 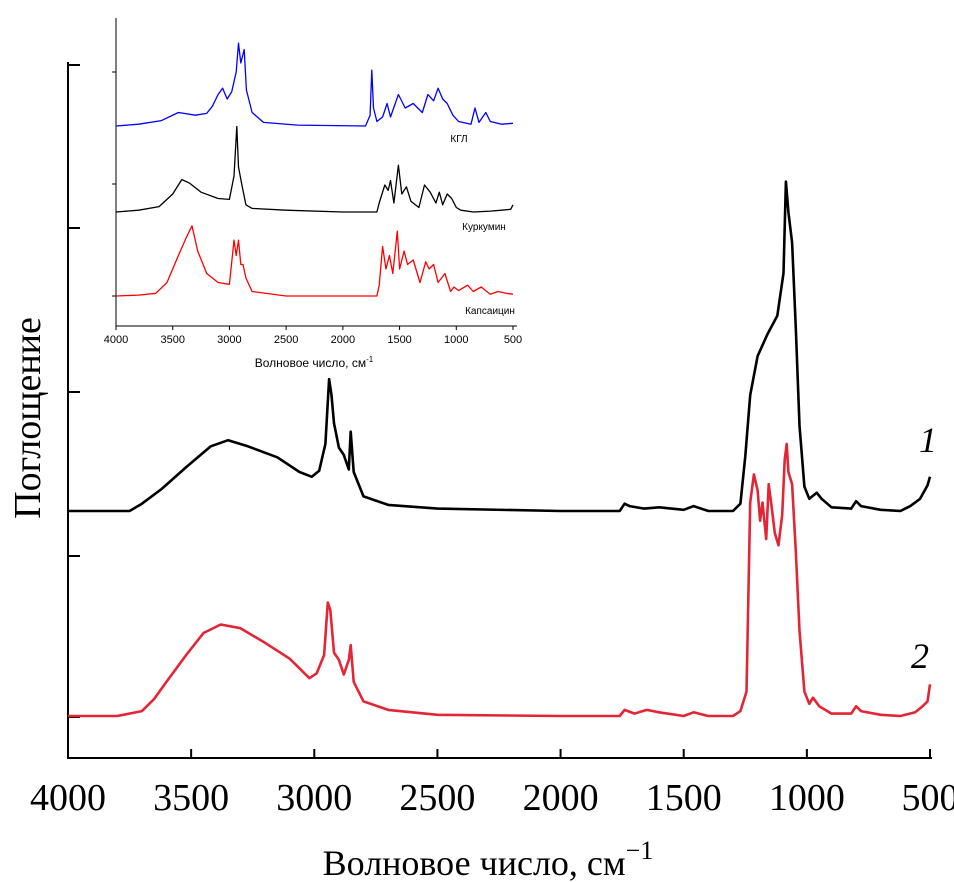 I want to click on inset-x-axis-label-unit-exponent: -1, so click(x=370, y=359).